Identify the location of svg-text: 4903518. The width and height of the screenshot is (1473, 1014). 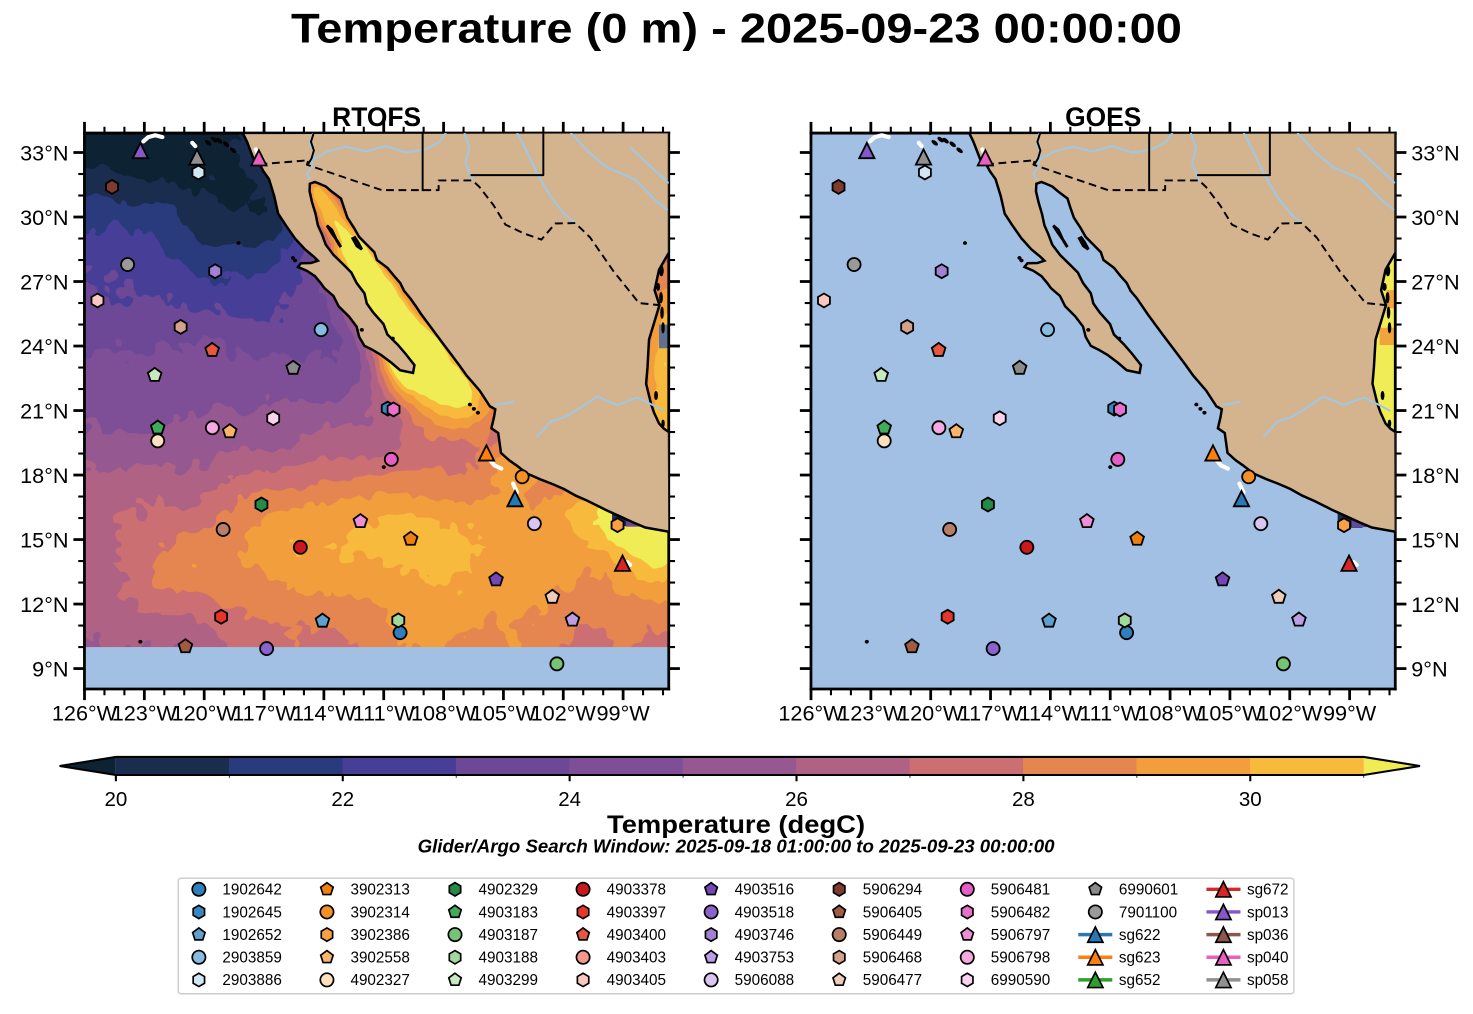
(764, 912).